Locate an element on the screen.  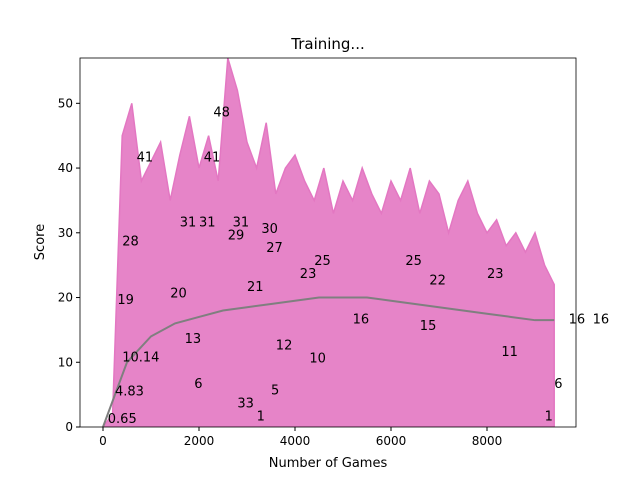
annotation: 20 is located at coordinates (178, 294).